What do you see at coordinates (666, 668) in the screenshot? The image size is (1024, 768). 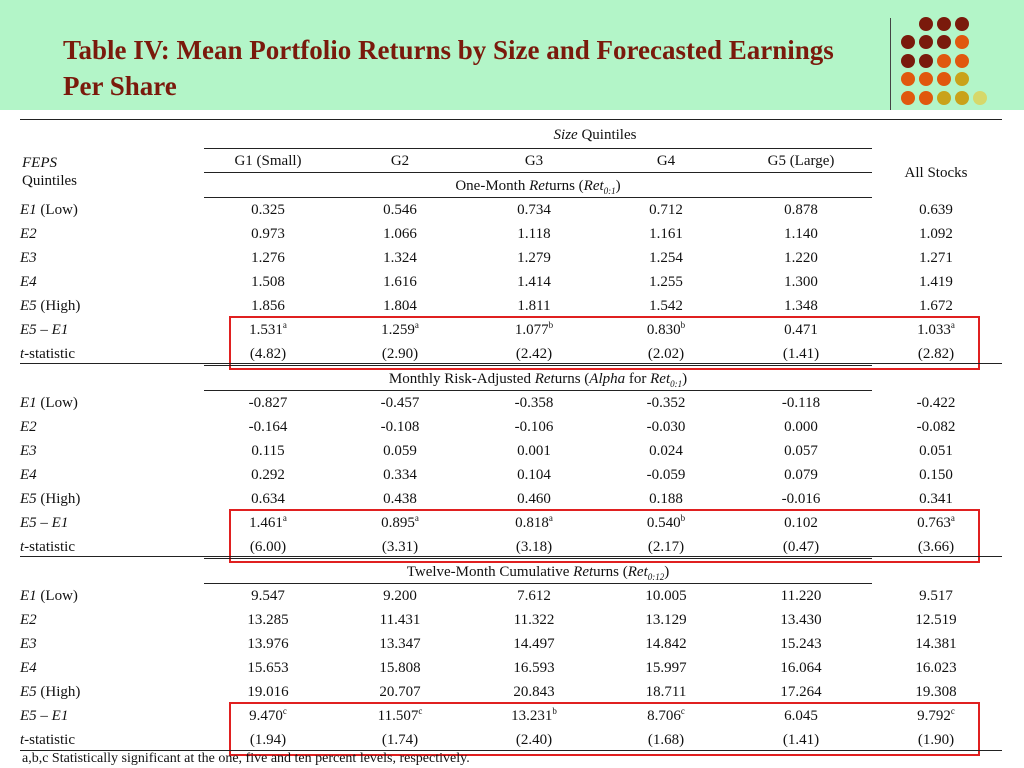 I see `table-cell: 15.997` at bounding box center [666, 668].